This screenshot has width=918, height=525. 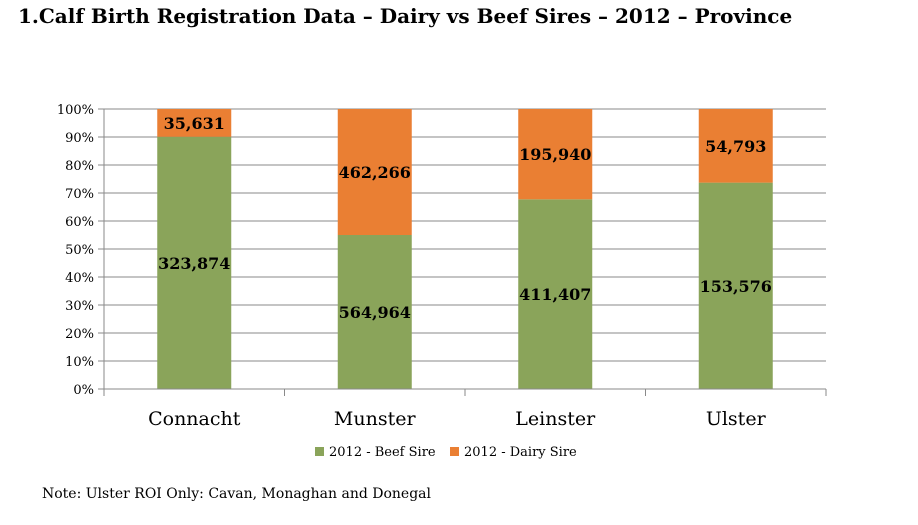 What do you see at coordinates (79, 222) in the screenshot?
I see `y-tick-label: 60%` at bounding box center [79, 222].